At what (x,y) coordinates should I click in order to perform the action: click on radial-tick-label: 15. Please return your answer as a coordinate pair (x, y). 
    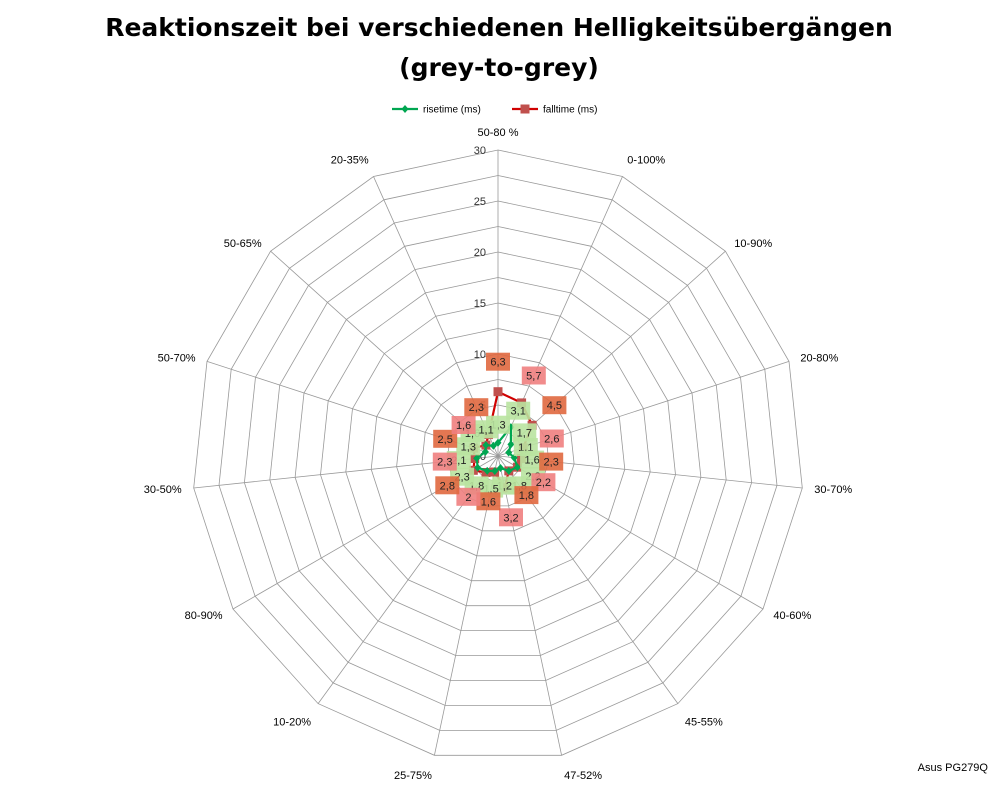
    Looking at the image, I should click on (480, 304).